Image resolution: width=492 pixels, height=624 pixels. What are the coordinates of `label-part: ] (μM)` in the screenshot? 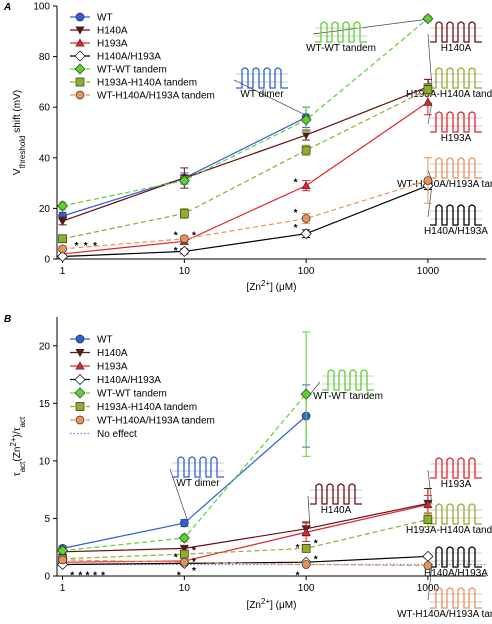 It's located at (283, 605).